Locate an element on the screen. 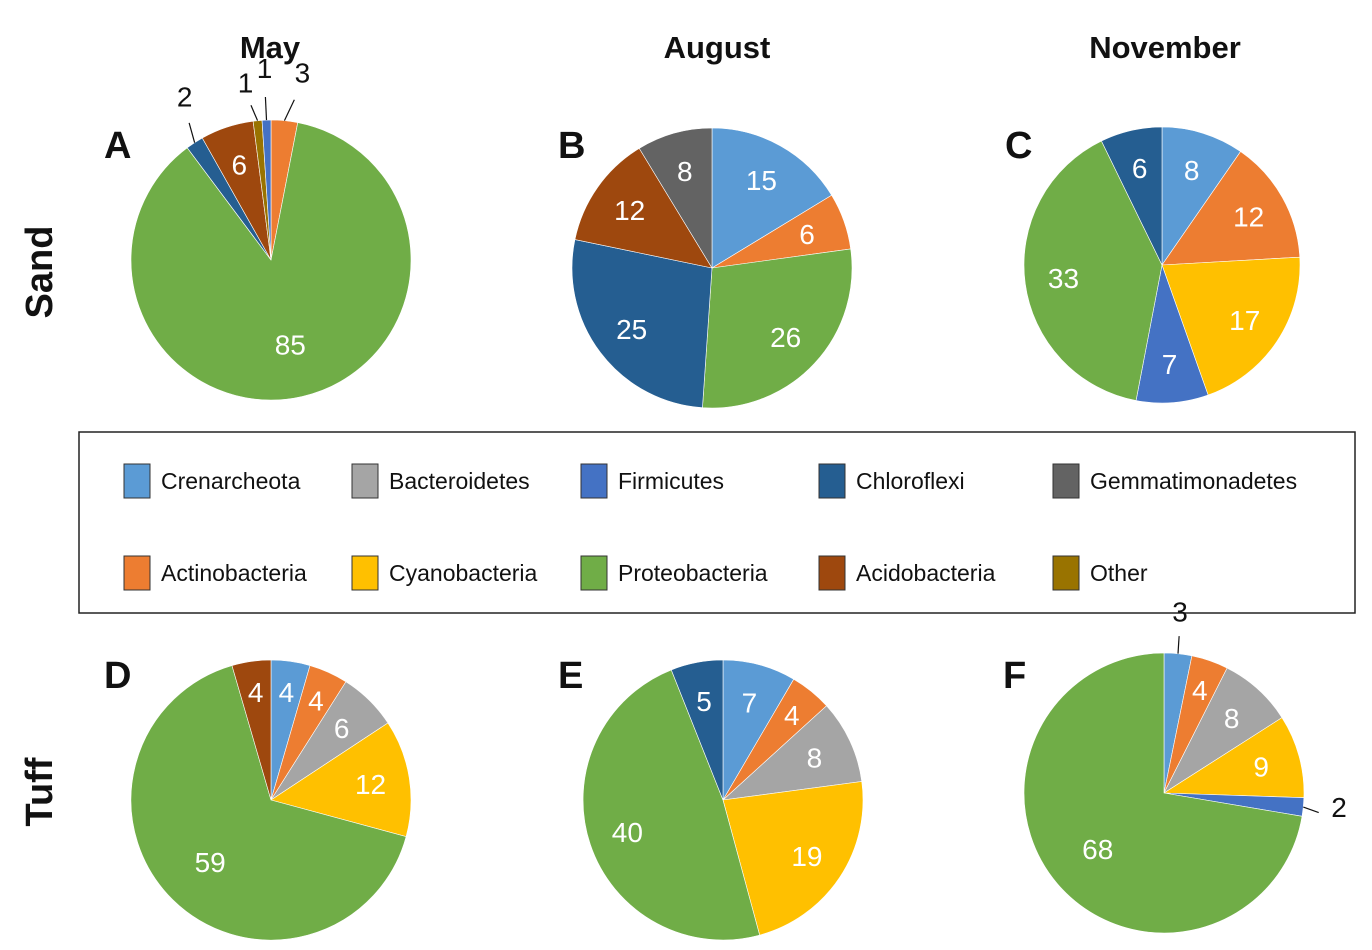 This screenshot has height=950, width=1372. pie-slice-b-gemmatimonadetes is located at coordinates (675, 198).